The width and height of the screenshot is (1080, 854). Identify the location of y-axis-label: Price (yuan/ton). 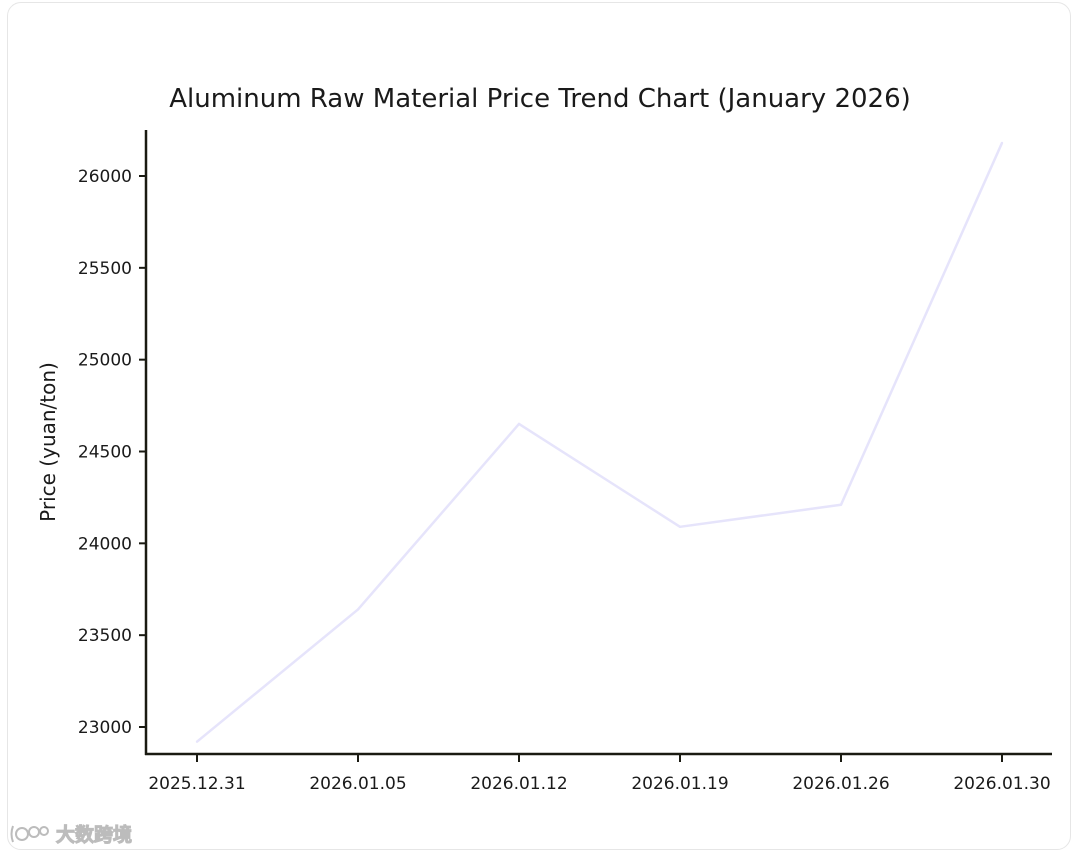
(48, 442).